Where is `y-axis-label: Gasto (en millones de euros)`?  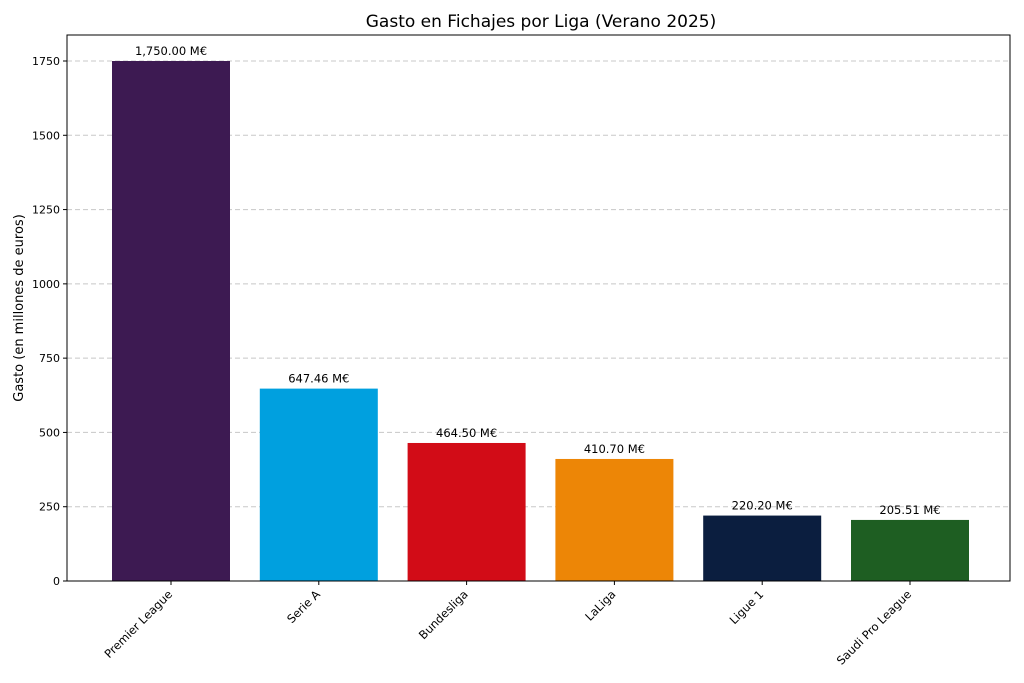
y-axis-label: Gasto (en millones de euros) is located at coordinates (19, 308).